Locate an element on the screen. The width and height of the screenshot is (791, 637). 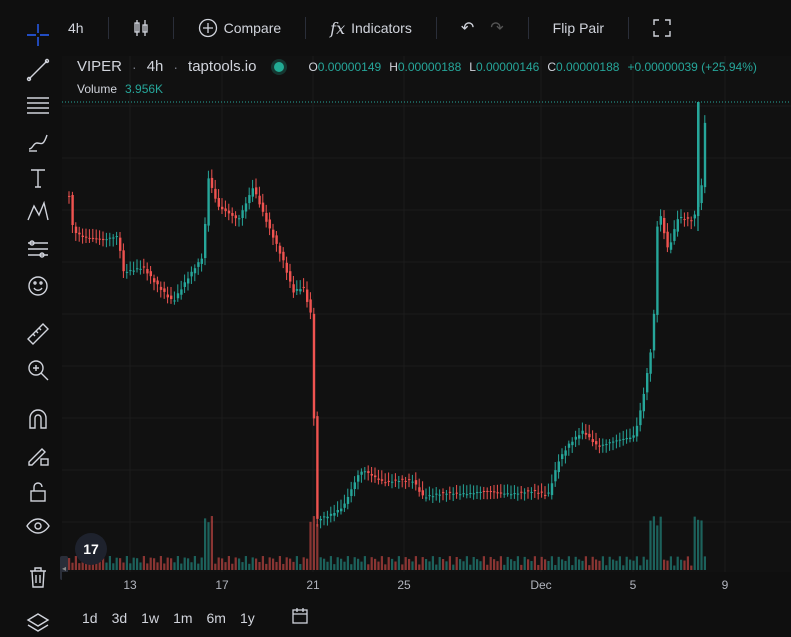
undo-button: ↶ is located at coordinates (467, 28).